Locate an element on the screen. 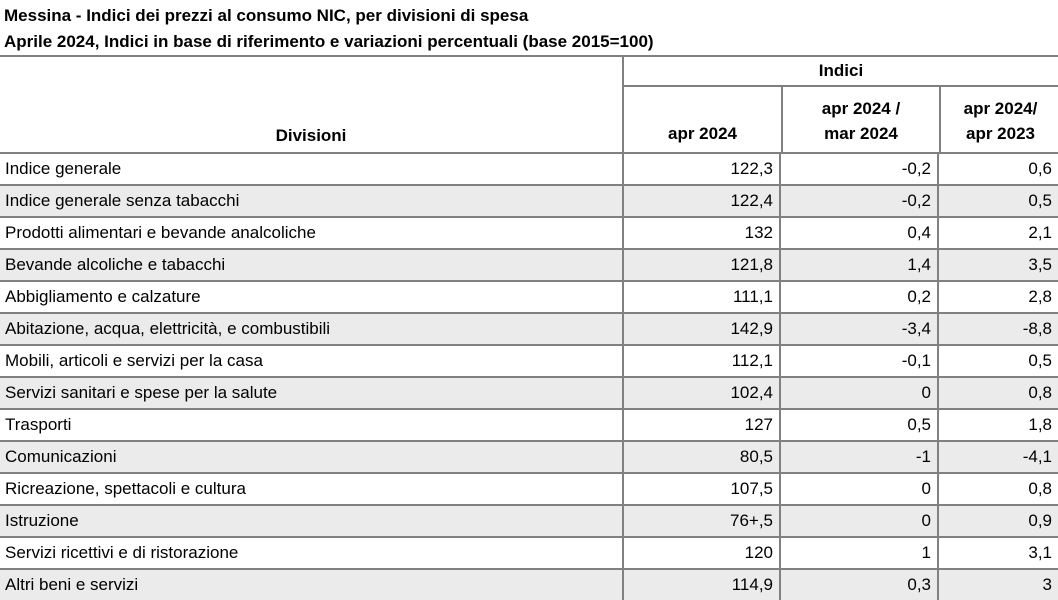 The height and width of the screenshot is (600, 1058). column-header-yoy-line1: apr 2024/ is located at coordinates (1000, 108).